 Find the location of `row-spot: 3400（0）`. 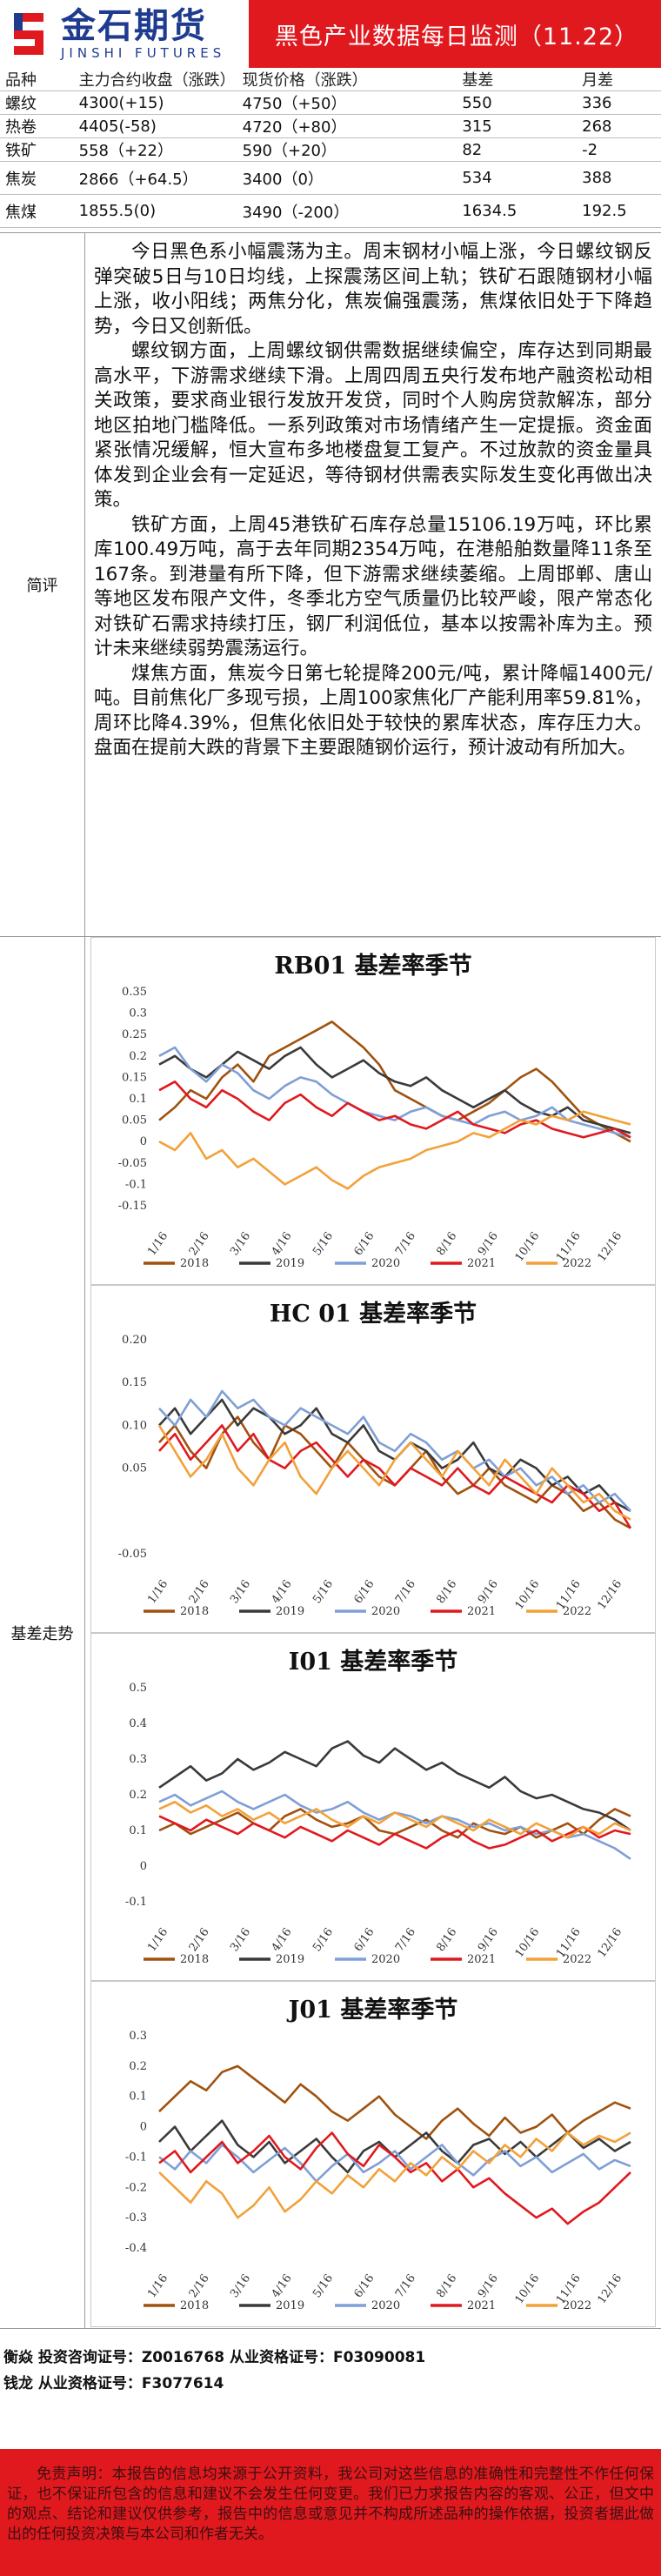

row-spot: 3400（0） is located at coordinates (348, 178).